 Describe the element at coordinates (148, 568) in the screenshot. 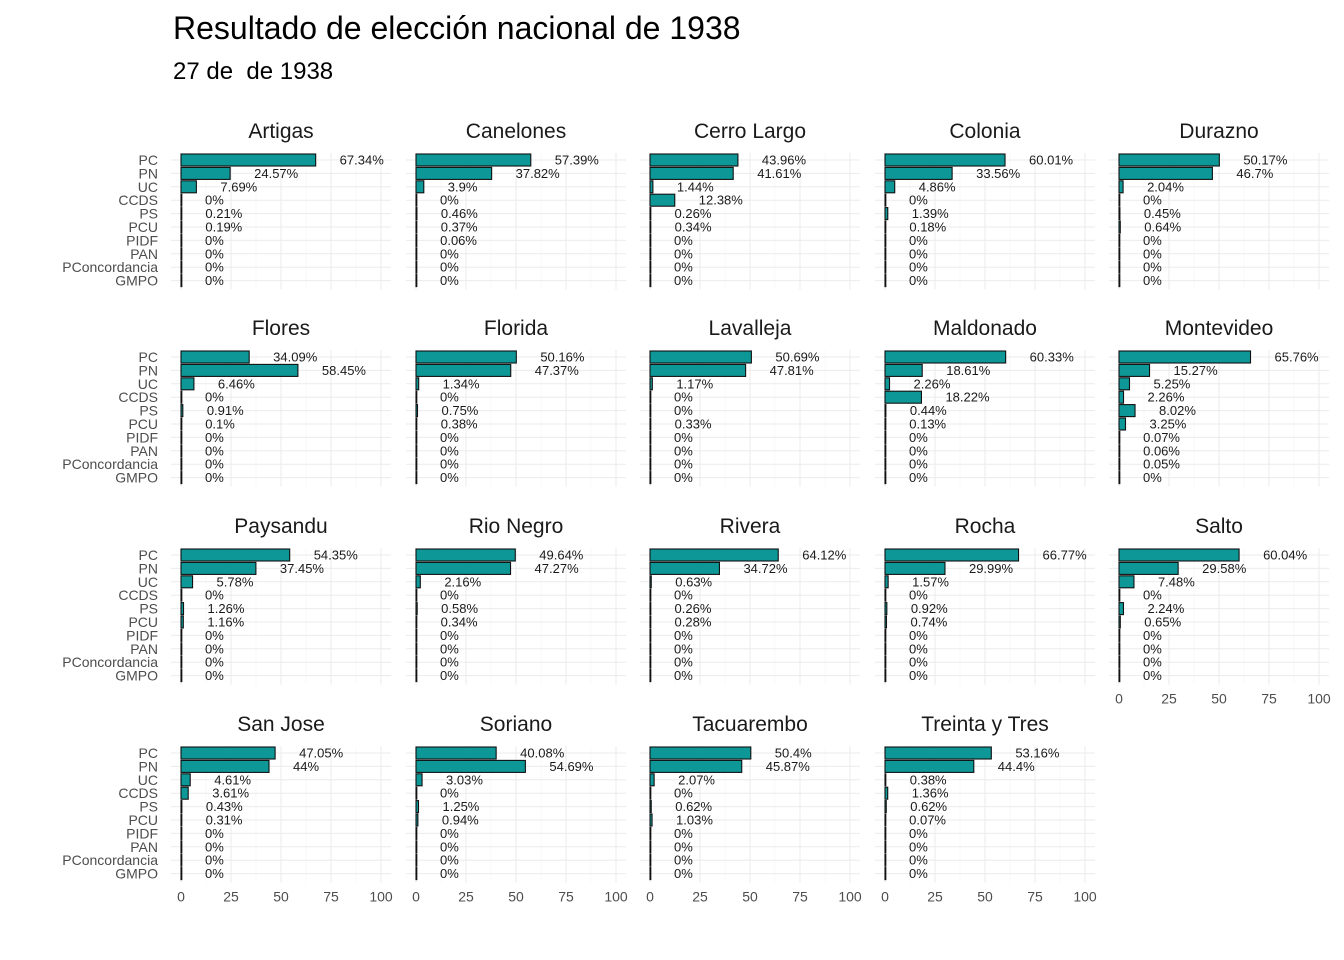

I see `category-label: PN` at that location.